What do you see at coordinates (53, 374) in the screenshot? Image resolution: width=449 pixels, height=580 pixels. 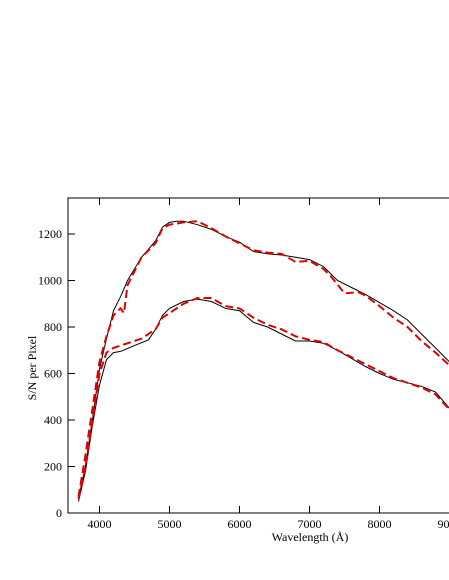 I see `y-tick-label: 600` at bounding box center [53, 374].